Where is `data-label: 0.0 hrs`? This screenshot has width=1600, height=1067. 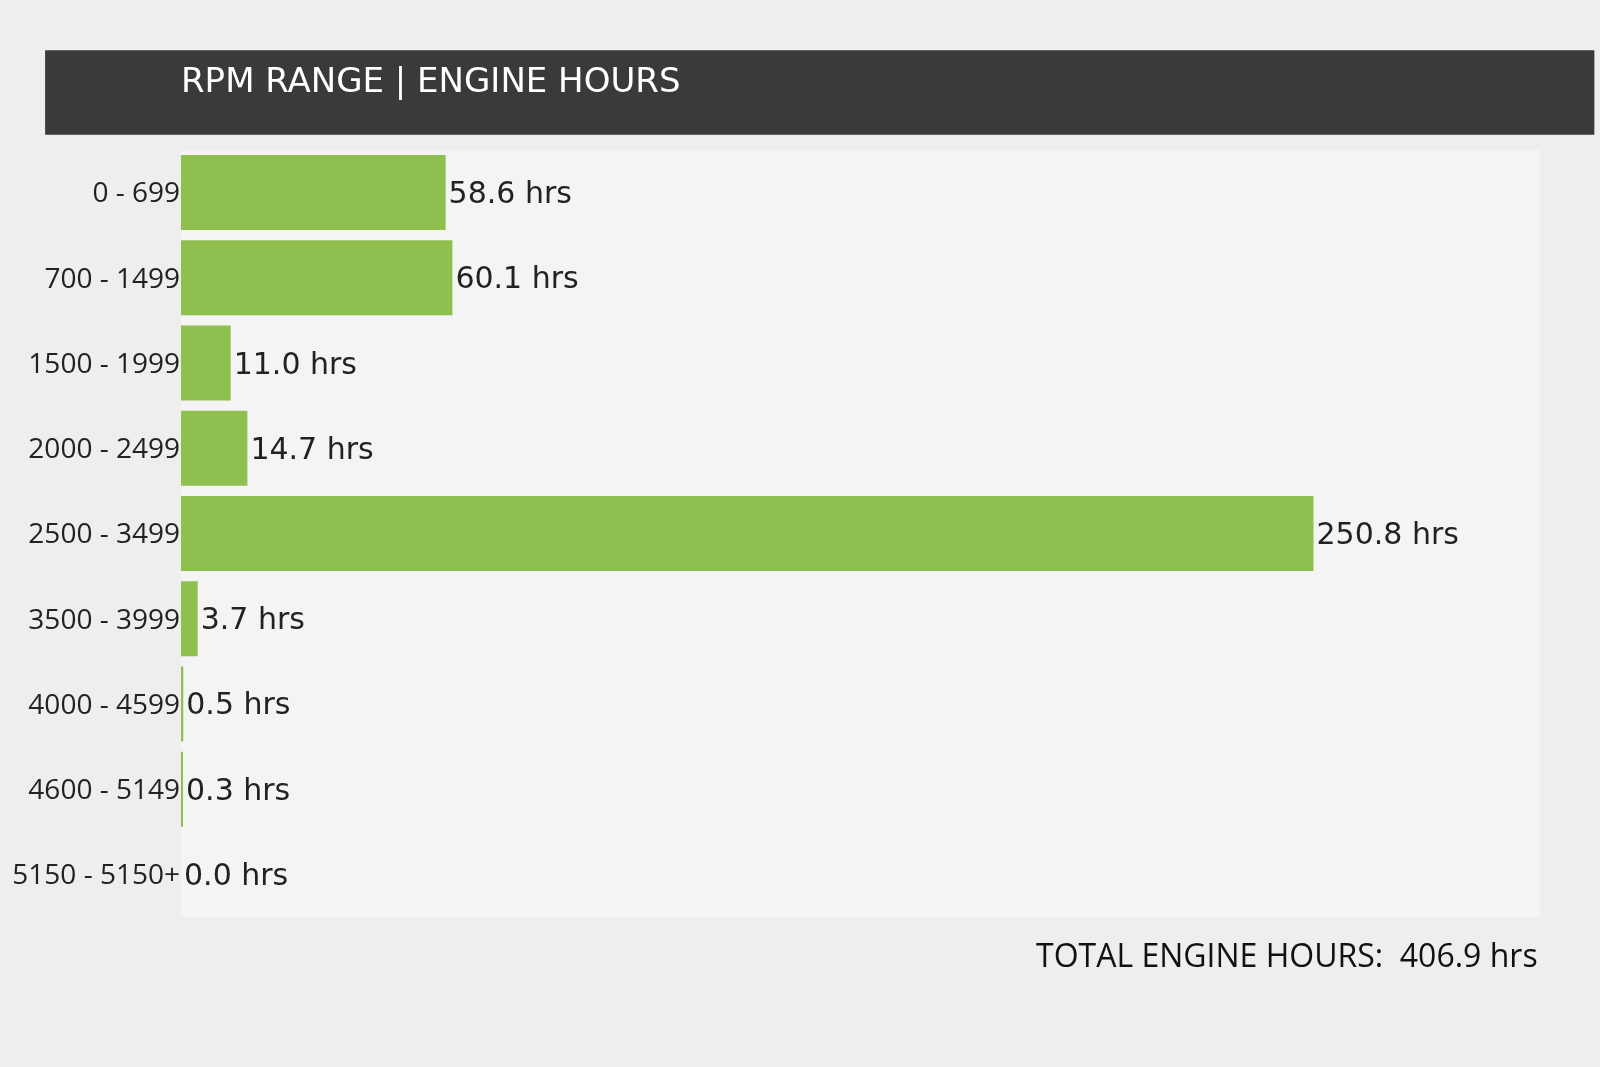
data-label: 0.0 hrs is located at coordinates (236, 874).